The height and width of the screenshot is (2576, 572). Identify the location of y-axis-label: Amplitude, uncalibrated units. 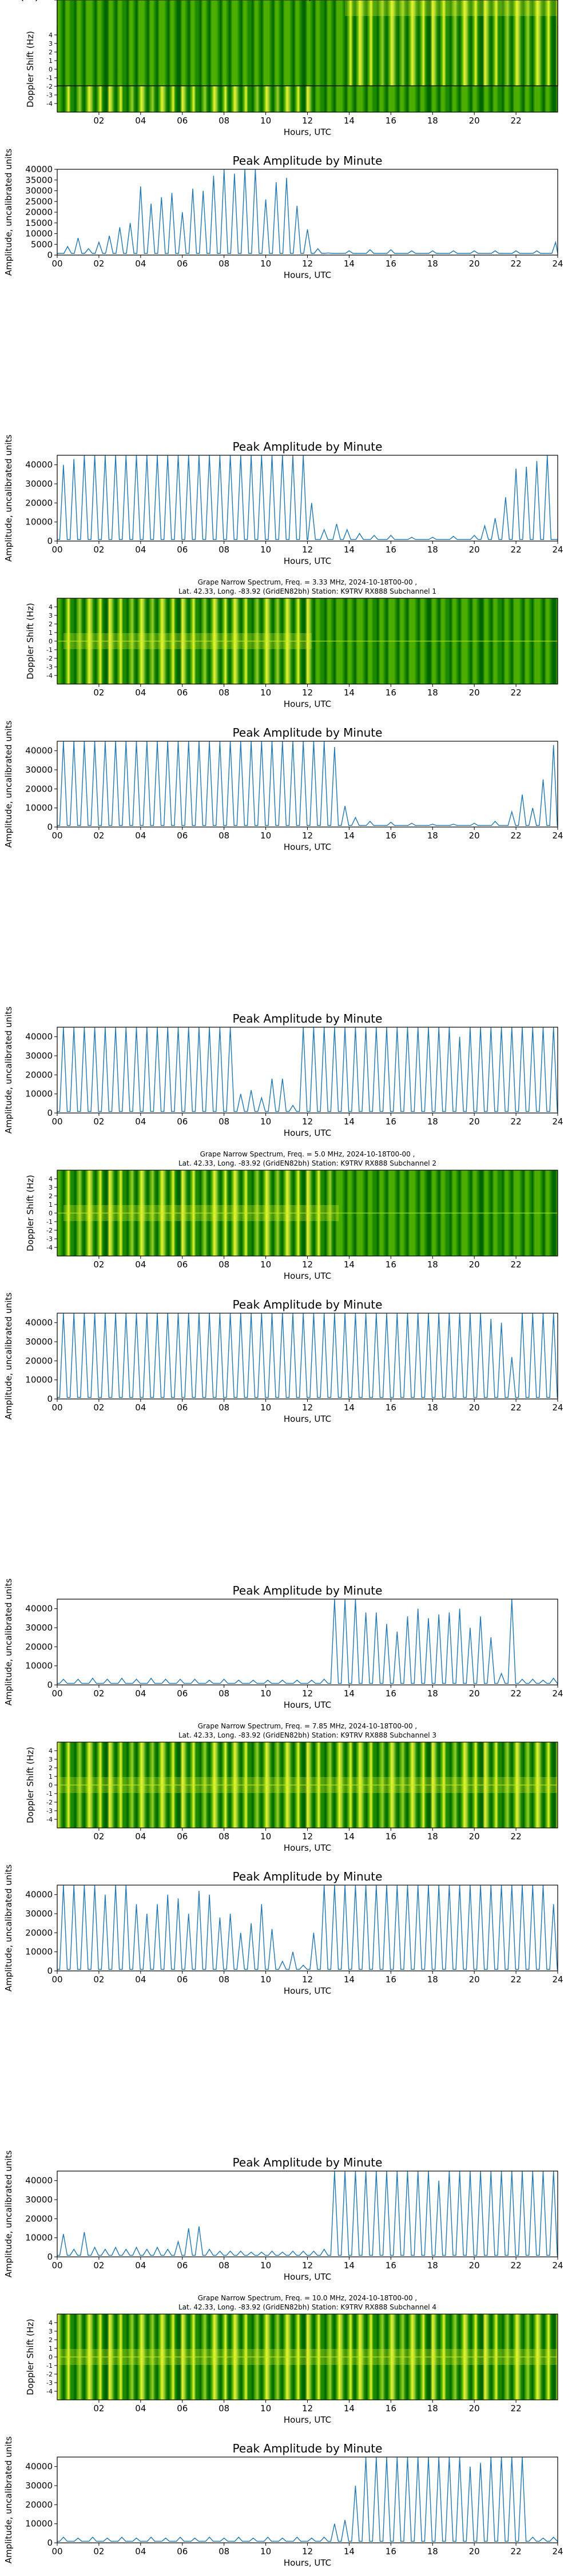
(8, 2500).